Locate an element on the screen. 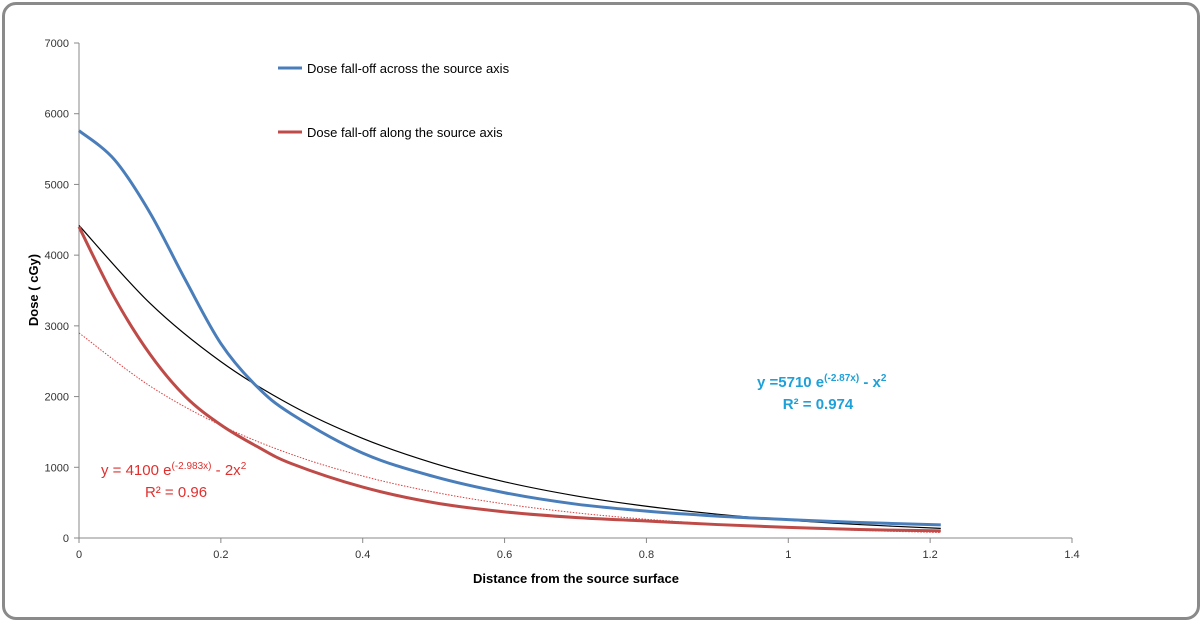 This screenshot has width=1202, height=622. eq-along-base: y = 4100 e is located at coordinates (136, 470).